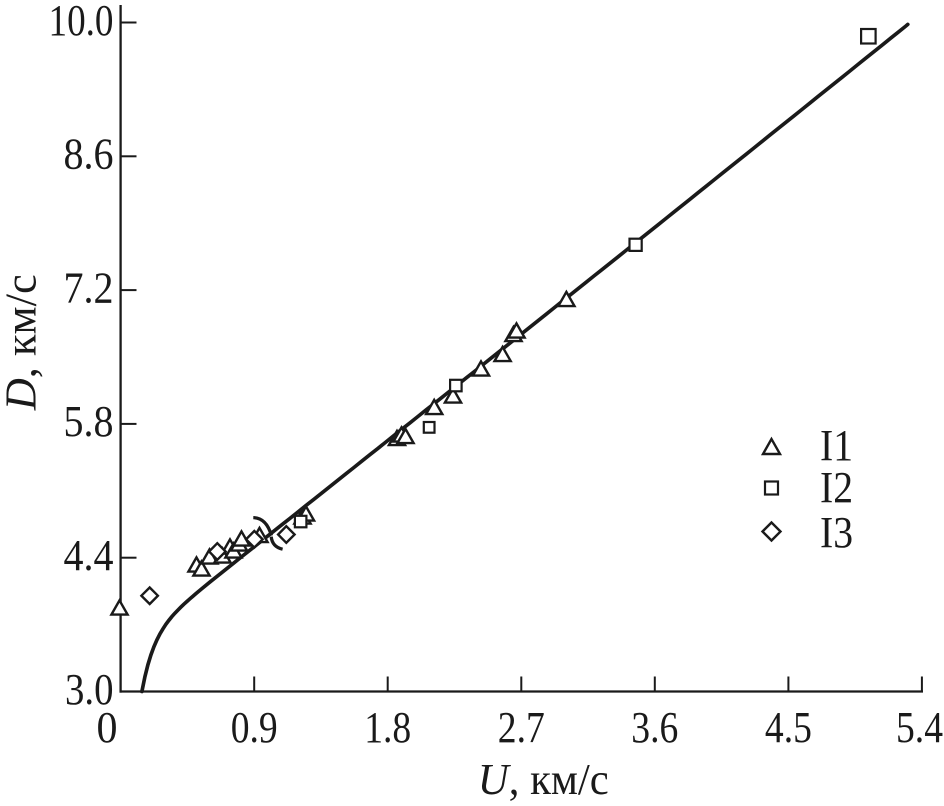  Describe the element at coordinates (254, 727) in the screenshot. I see `svg-text: 0.9` at that location.